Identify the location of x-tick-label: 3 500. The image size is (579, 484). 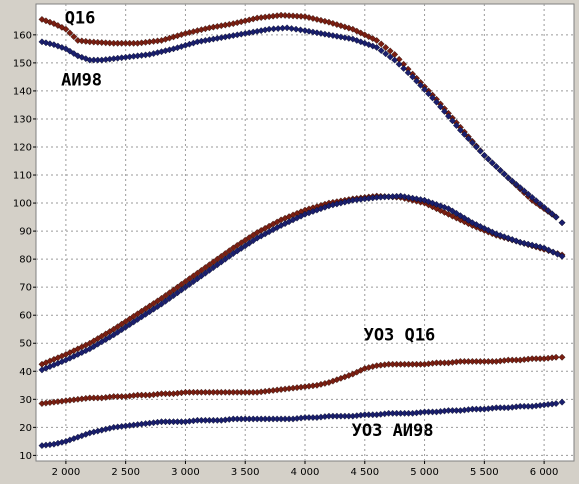
(245, 472).